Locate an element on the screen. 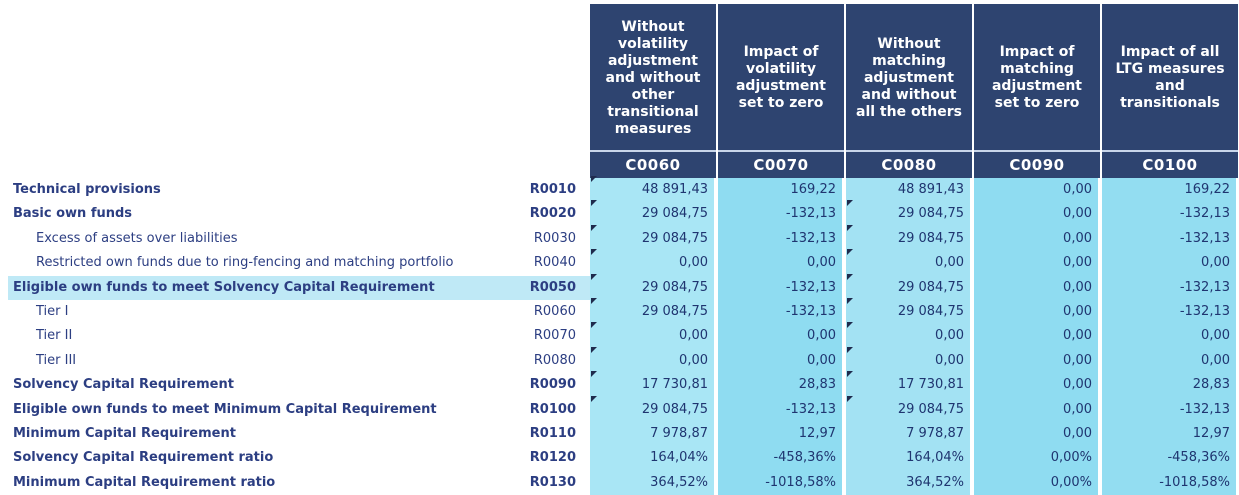 This screenshot has width=1239, height=495. row-label: Tier III is located at coordinates (56, 360).